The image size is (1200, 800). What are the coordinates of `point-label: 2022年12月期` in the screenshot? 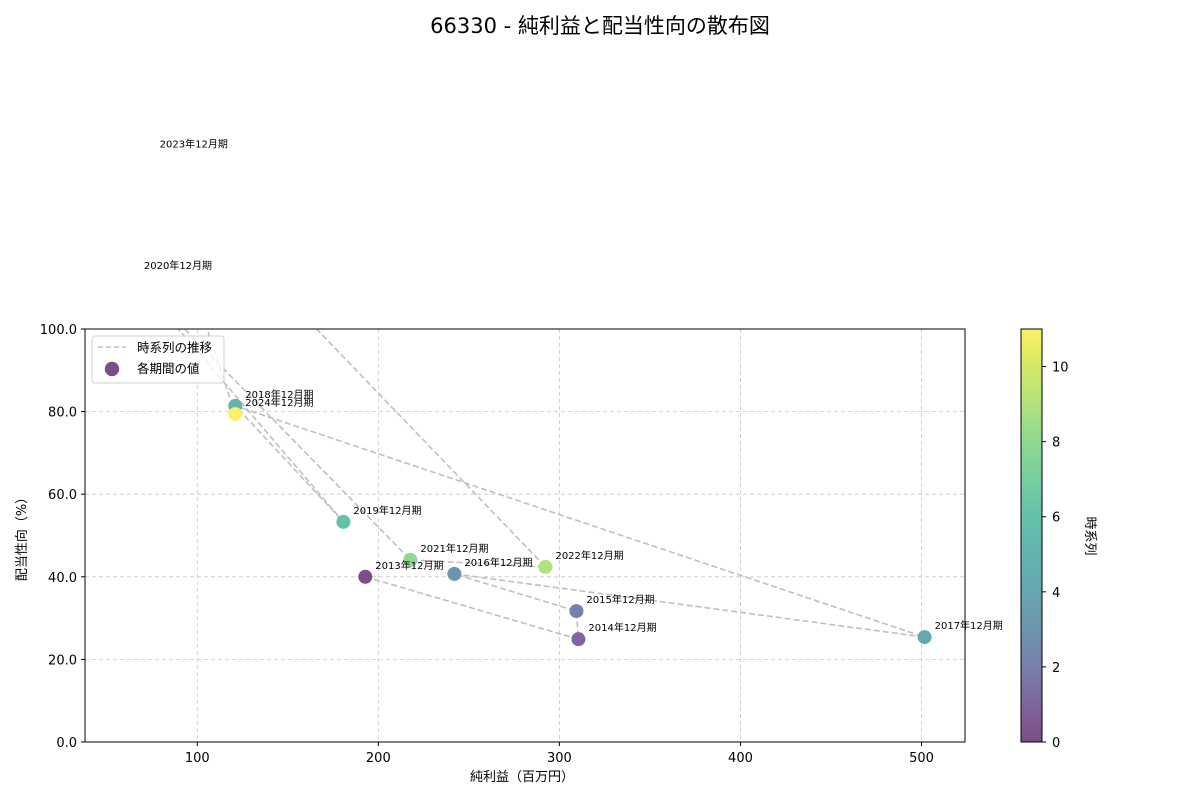 It's located at (589, 555).